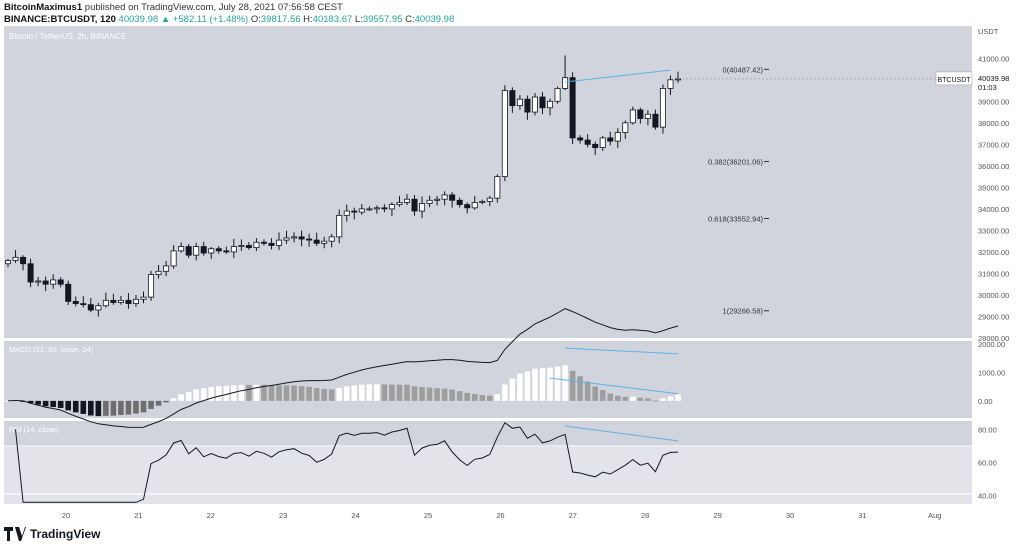 This screenshot has height=546, width=1024. What do you see at coordinates (488, 474) in the screenshot?
I see `rsi-band` at bounding box center [488, 474].